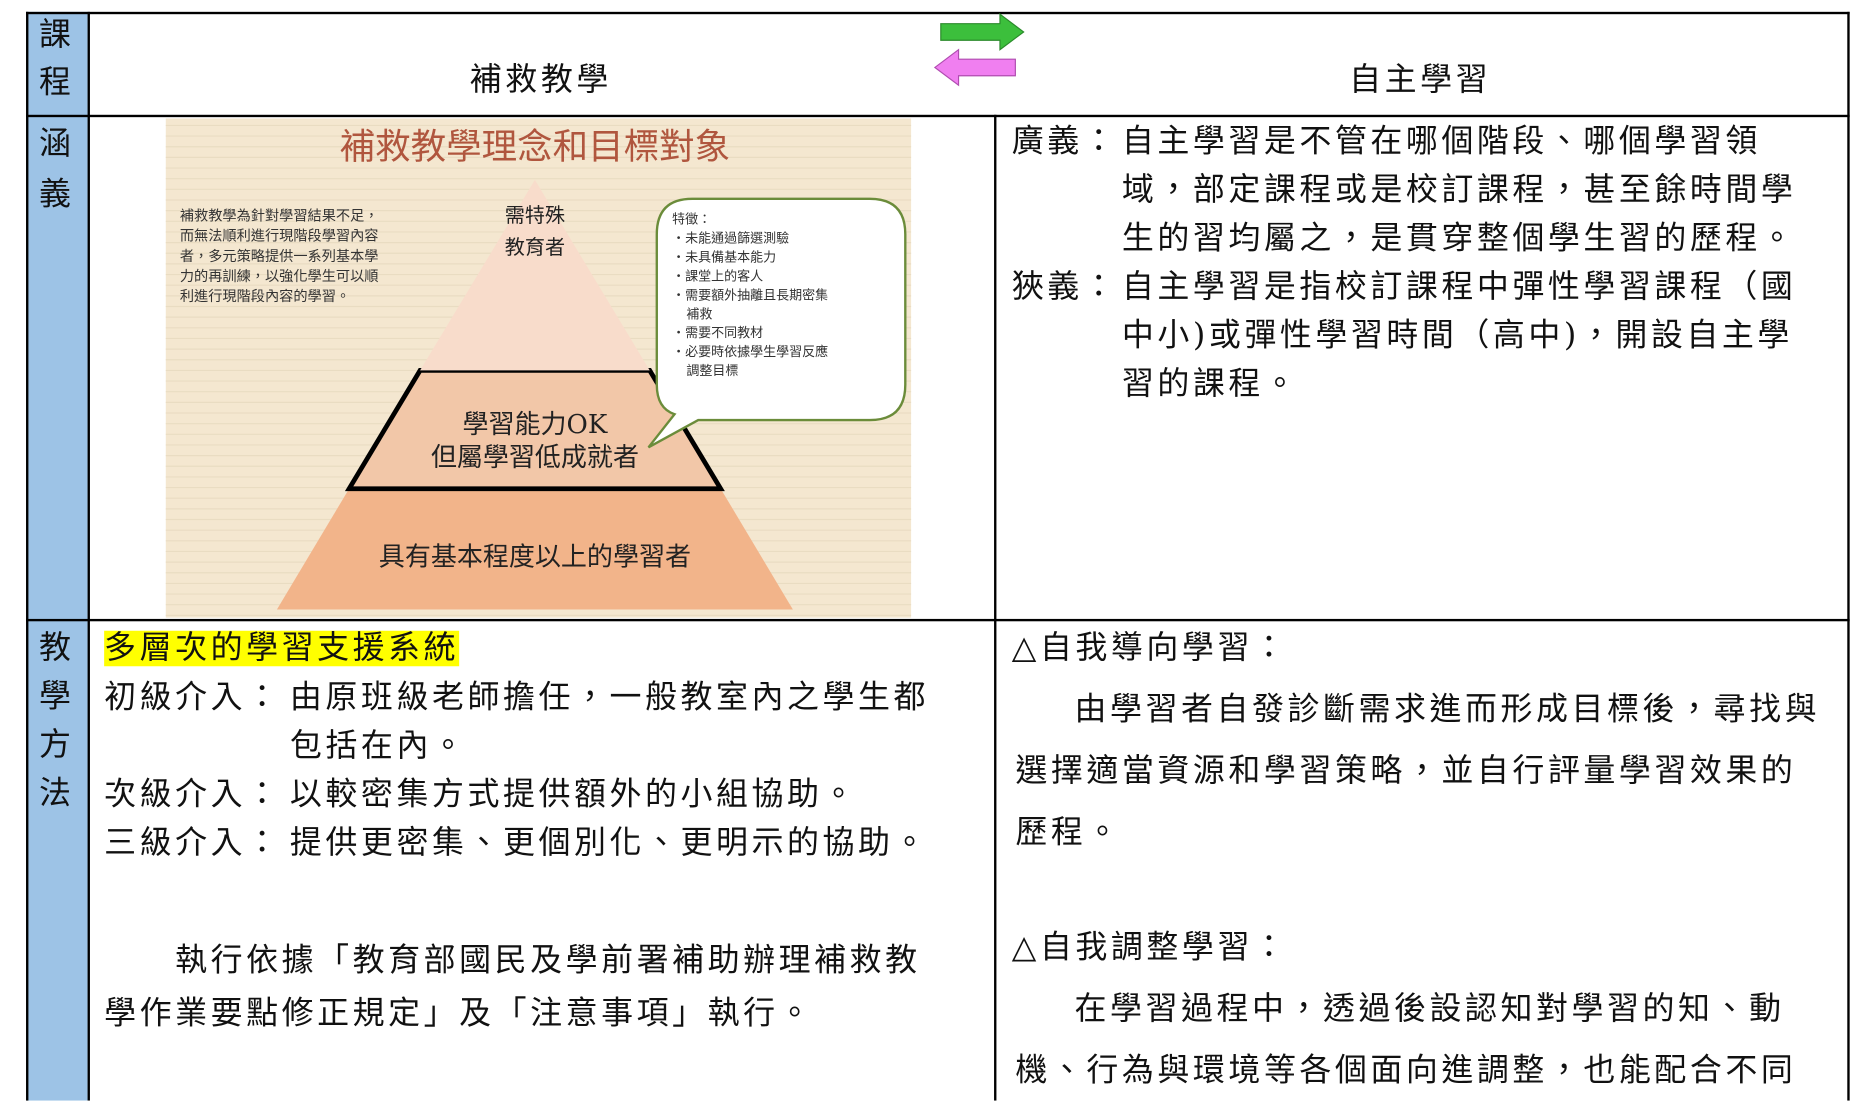  Describe the element at coordinates (279, 256) in the screenshot. I see `diagram-description: 者，多元策略提供一系列基本學` at that location.